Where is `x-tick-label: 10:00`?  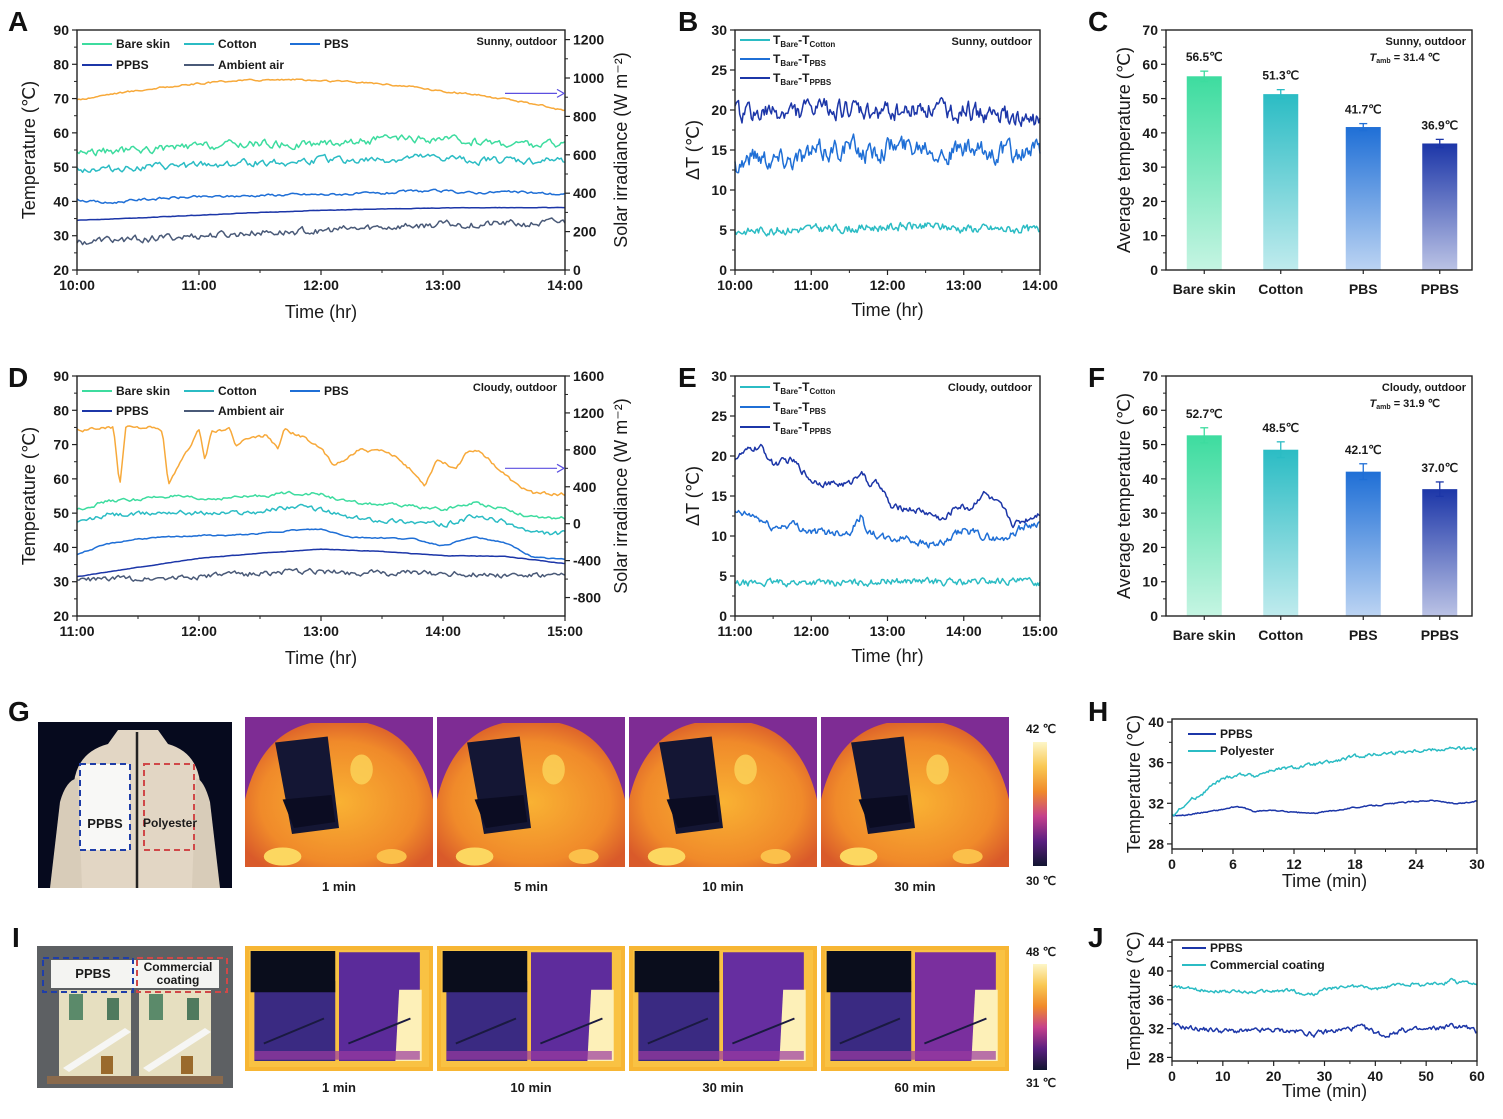 x-tick-label: 10:00 is located at coordinates (77, 285).